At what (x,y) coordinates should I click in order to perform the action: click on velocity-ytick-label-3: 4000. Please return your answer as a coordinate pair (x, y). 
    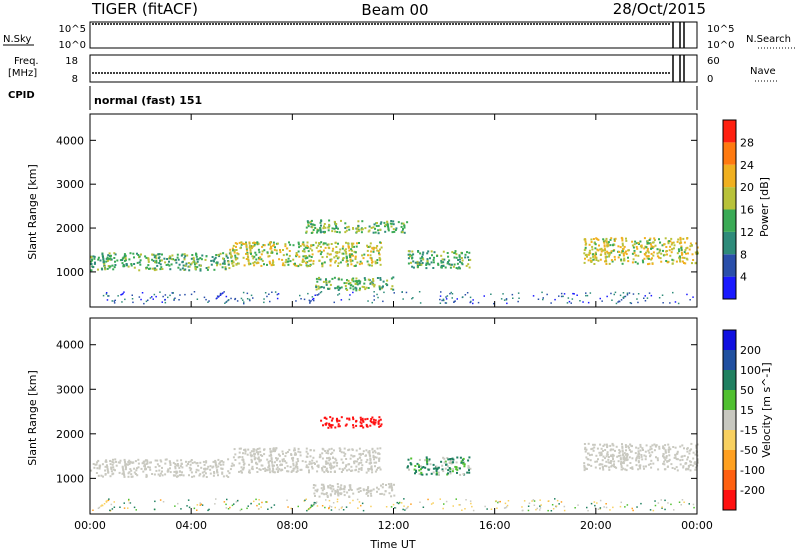
    Looking at the image, I should click on (70, 345).